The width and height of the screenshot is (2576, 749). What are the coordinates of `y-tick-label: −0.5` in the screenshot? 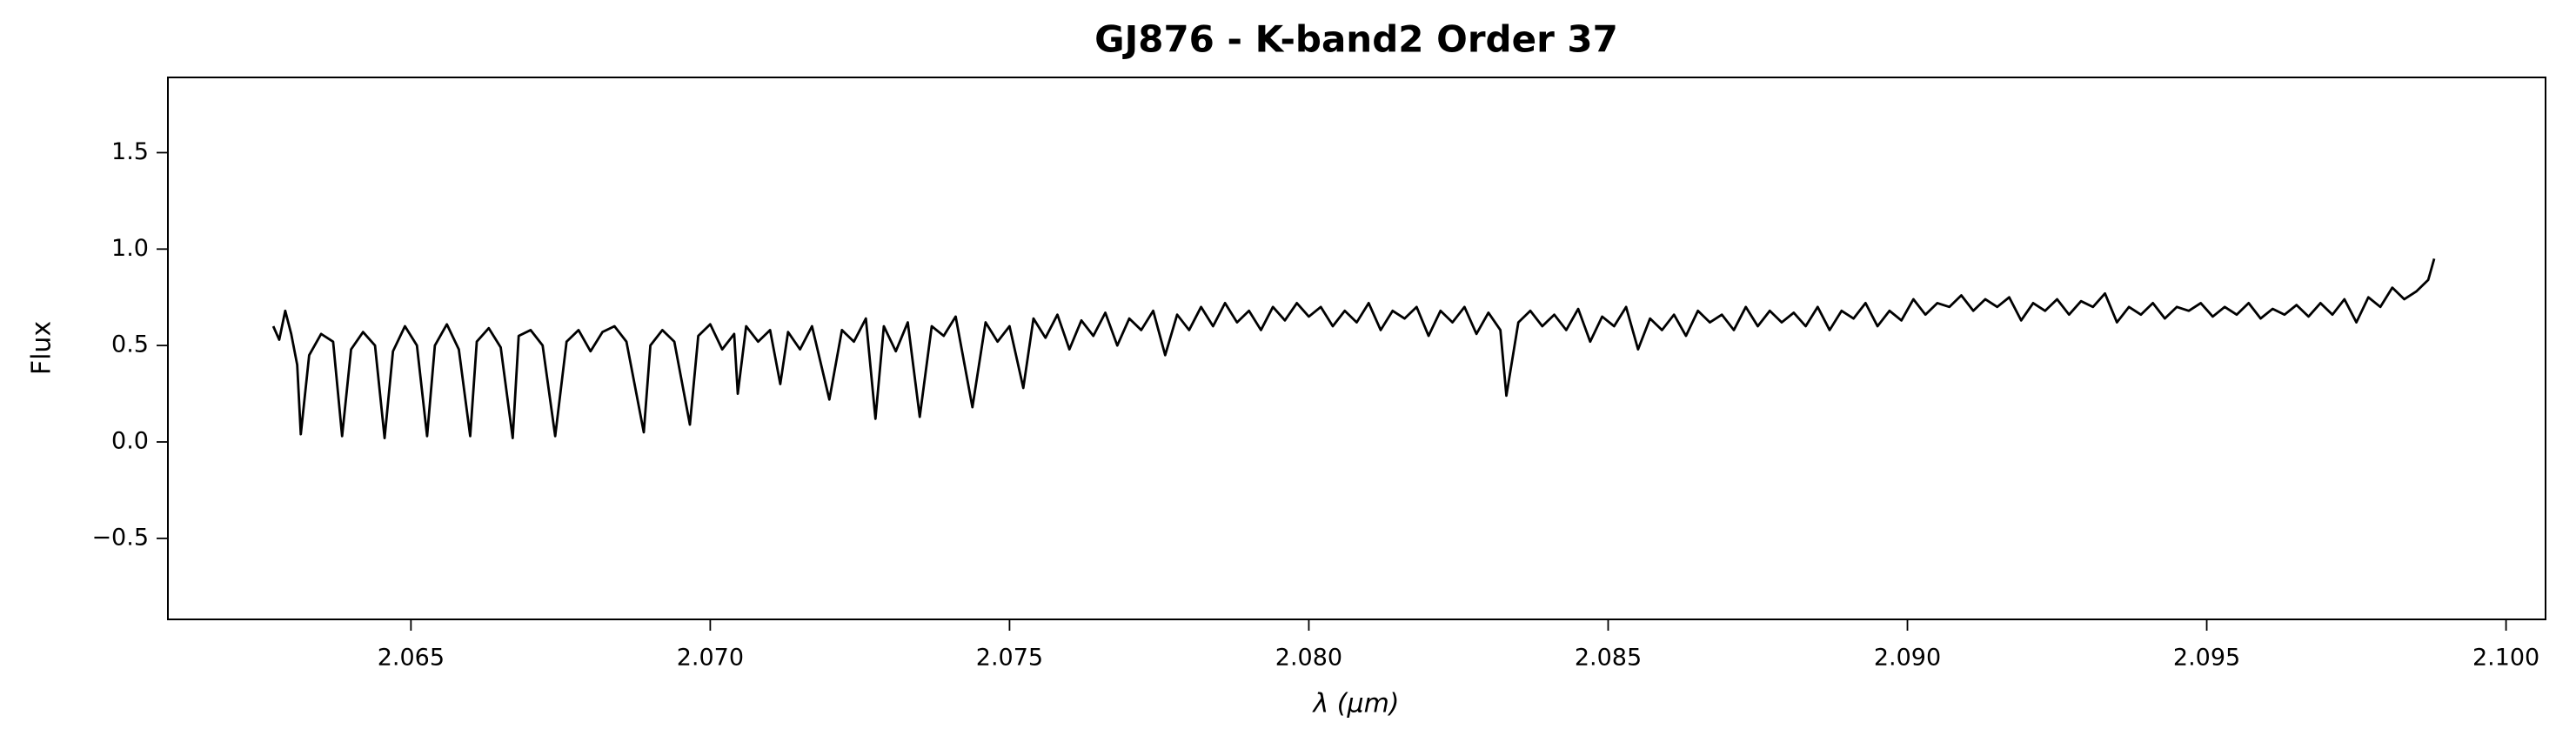 It's located at (120, 537).